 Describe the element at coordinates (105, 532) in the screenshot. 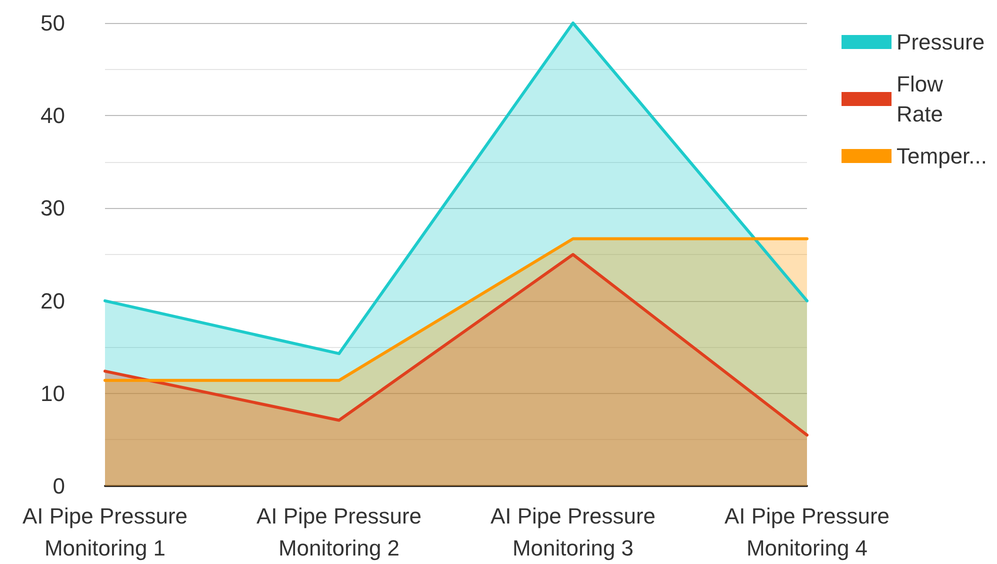

I see `x-tick-label: AI Pipe Pressure Monitoring 1` at that location.